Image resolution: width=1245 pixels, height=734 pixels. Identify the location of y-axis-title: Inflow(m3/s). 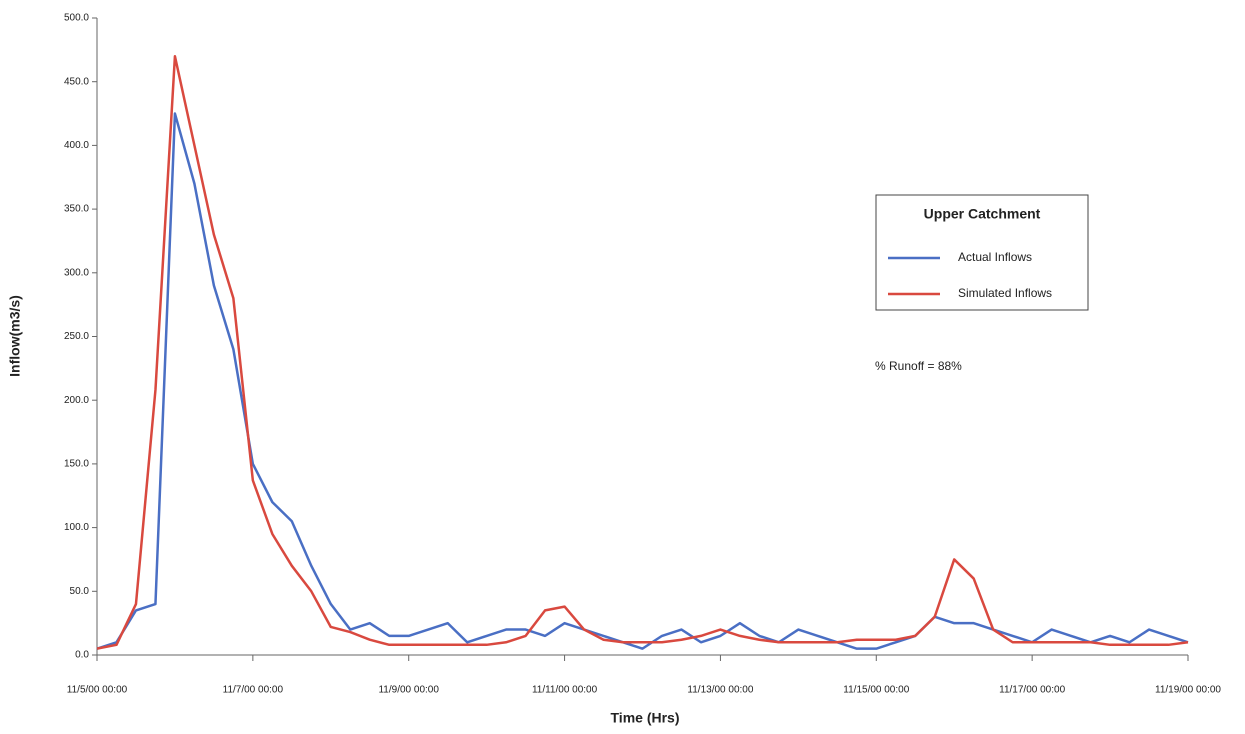
(15, 336).